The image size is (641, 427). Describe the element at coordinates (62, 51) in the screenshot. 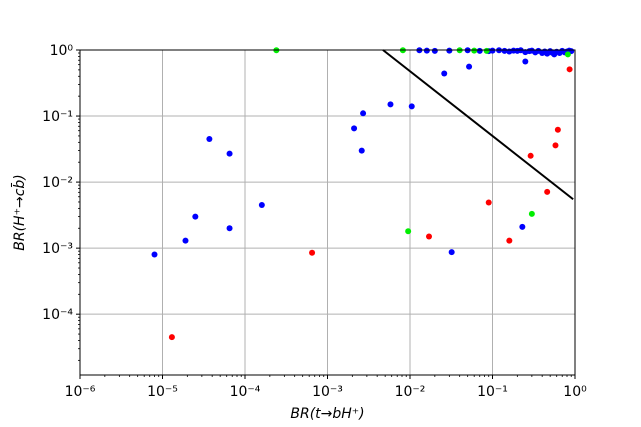

I see `y-tick-label: 10⁰` at that location.